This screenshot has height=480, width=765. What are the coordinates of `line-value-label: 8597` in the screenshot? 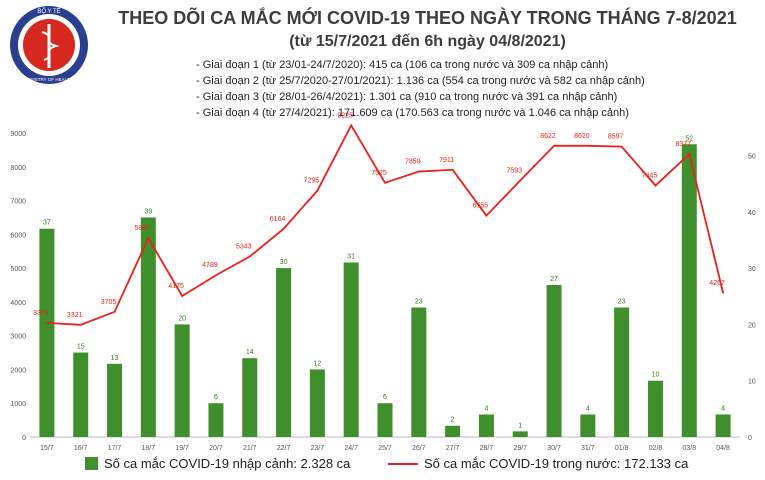 It's located at (616, 137).